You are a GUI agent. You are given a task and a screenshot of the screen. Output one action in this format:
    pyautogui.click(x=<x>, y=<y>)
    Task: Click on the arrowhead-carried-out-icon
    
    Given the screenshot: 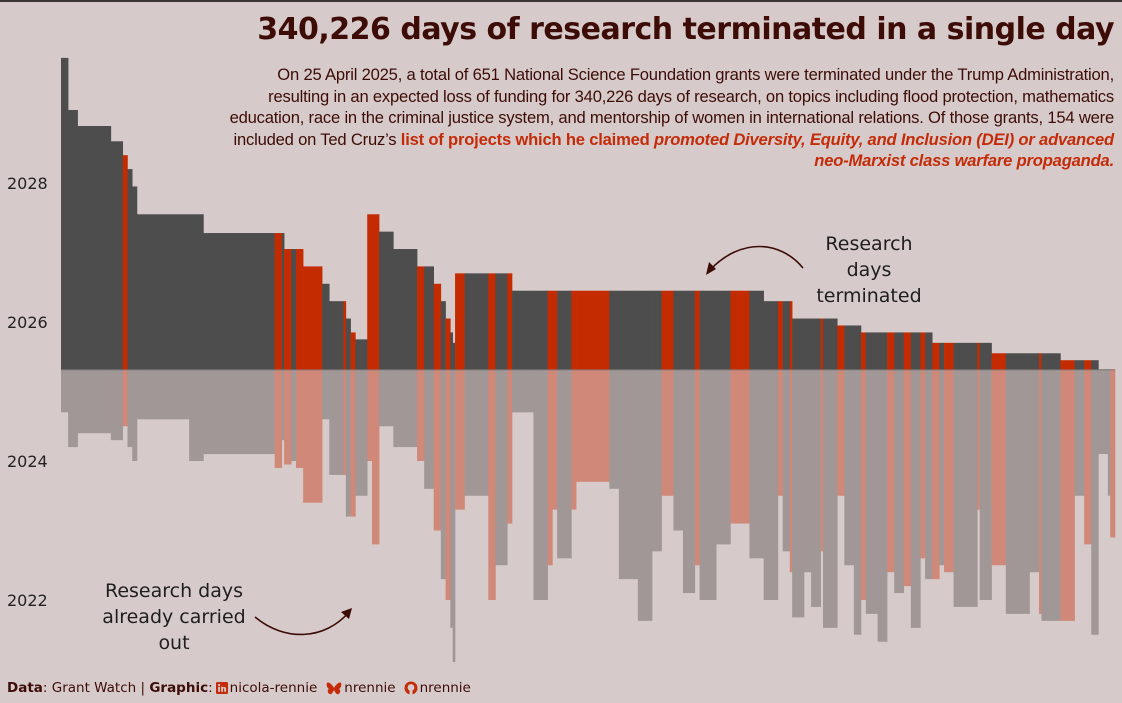 What is the action you would take?
    pyautogui.click(x=346, y=613)
    